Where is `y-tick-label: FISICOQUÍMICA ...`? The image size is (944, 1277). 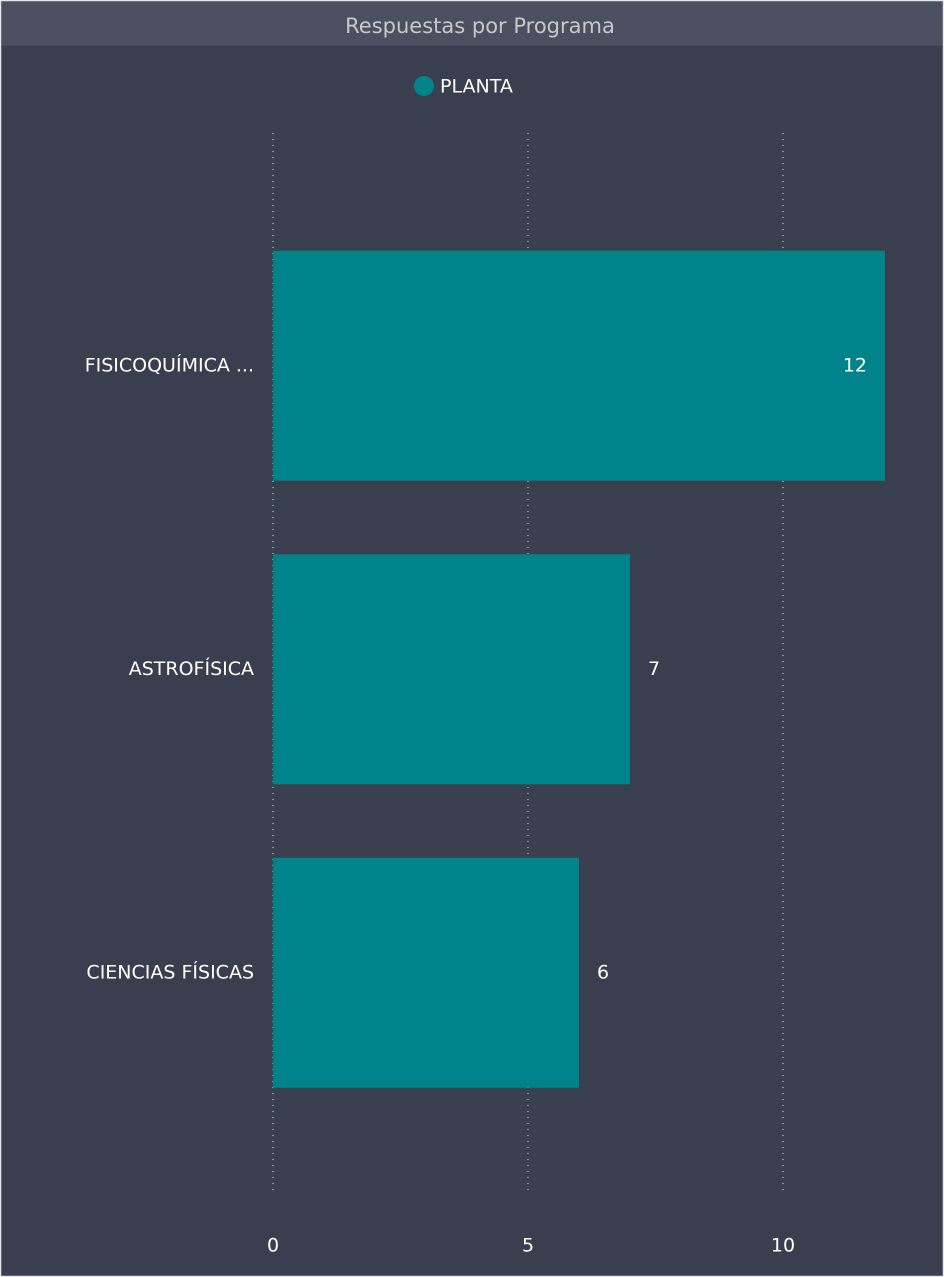
y-tick-label: FISICOQUÍMICA ... is located at coordinates (169, 364).